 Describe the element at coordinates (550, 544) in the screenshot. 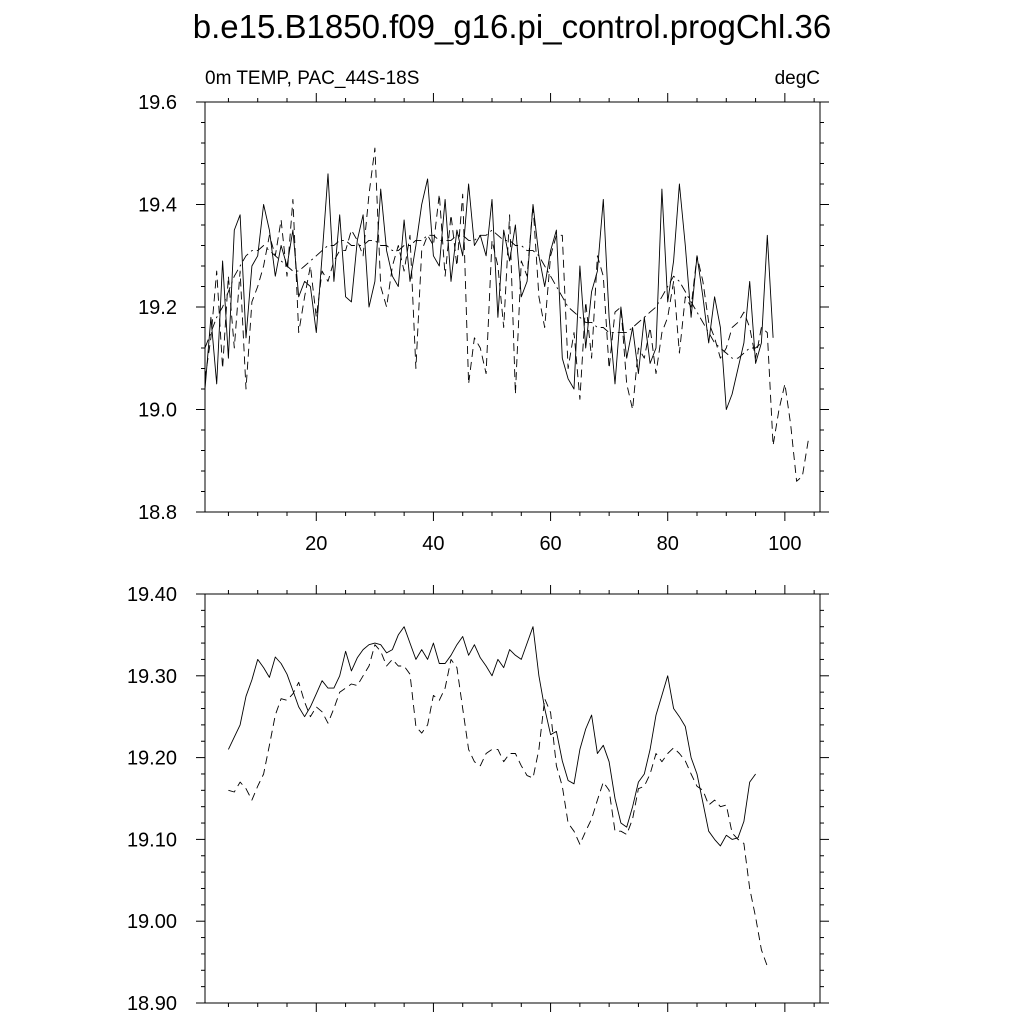

I see `x-tick-label: 60` at that location.